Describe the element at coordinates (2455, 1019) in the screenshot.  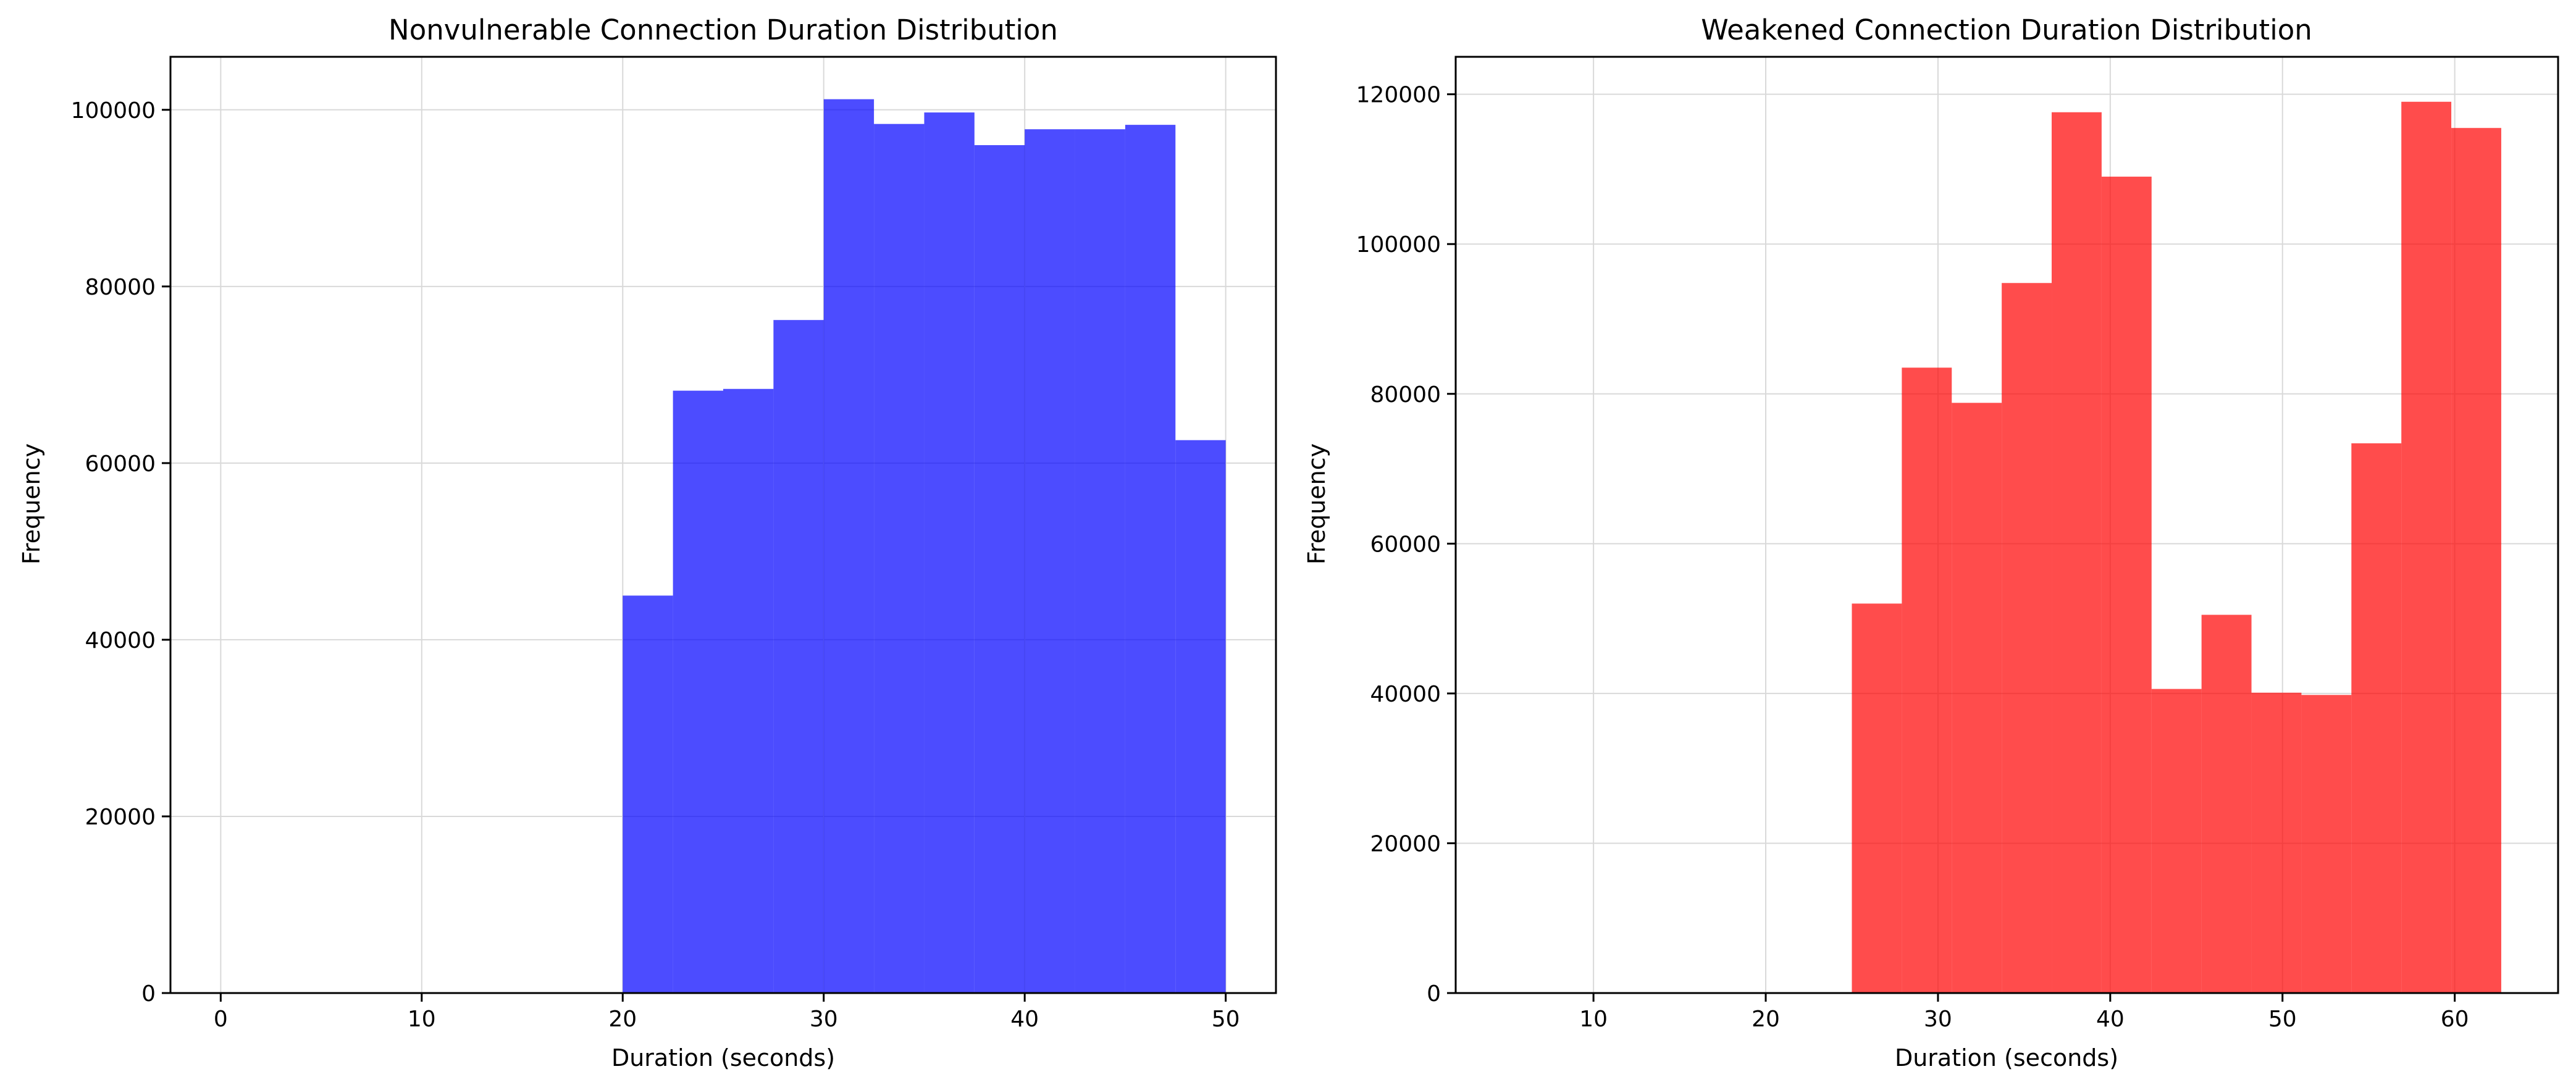
I see `x-tick-label: 60` at that location.